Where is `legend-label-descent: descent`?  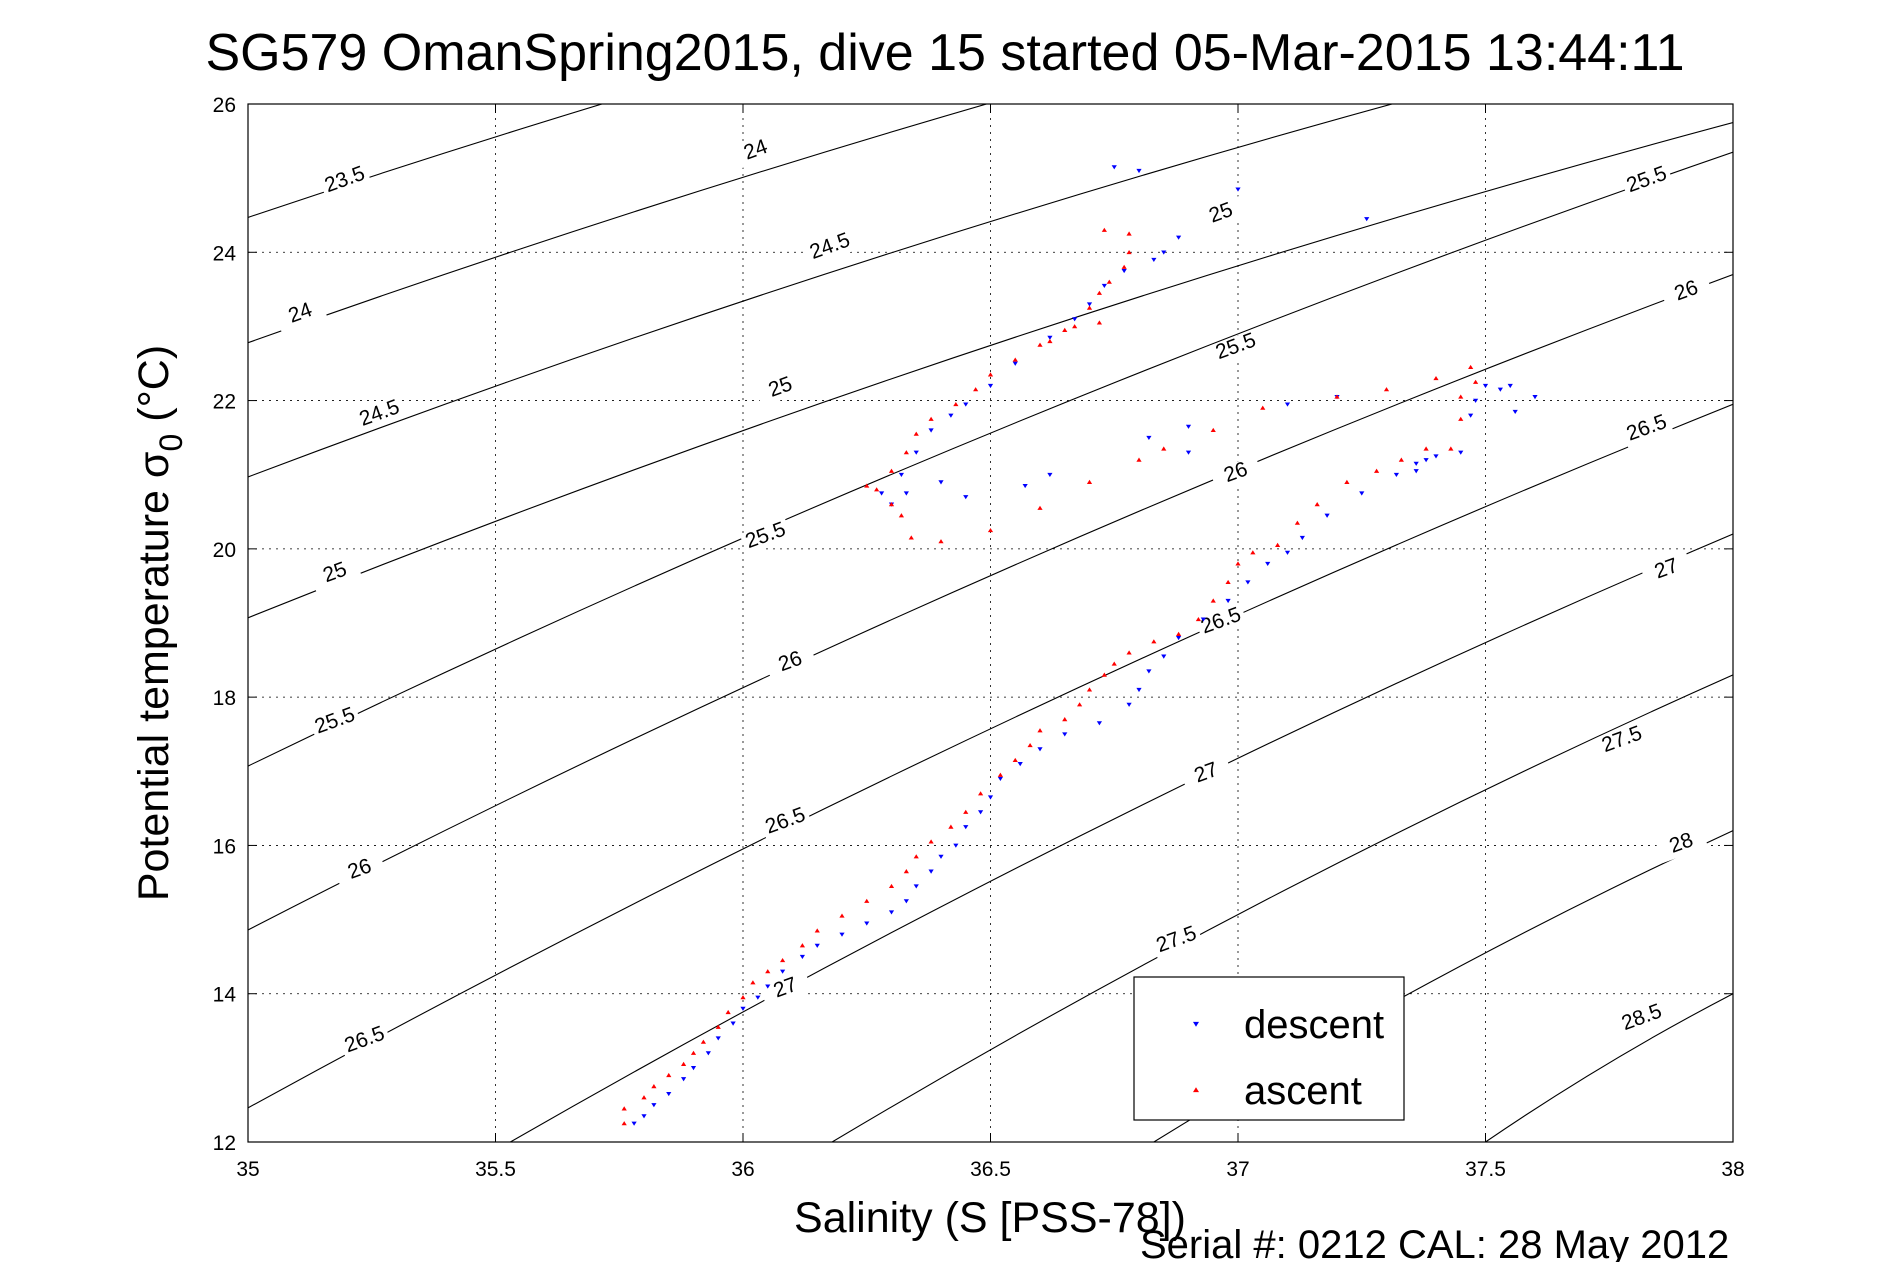
legend-label-descent: descent is located at coordinates (1314, 1025).